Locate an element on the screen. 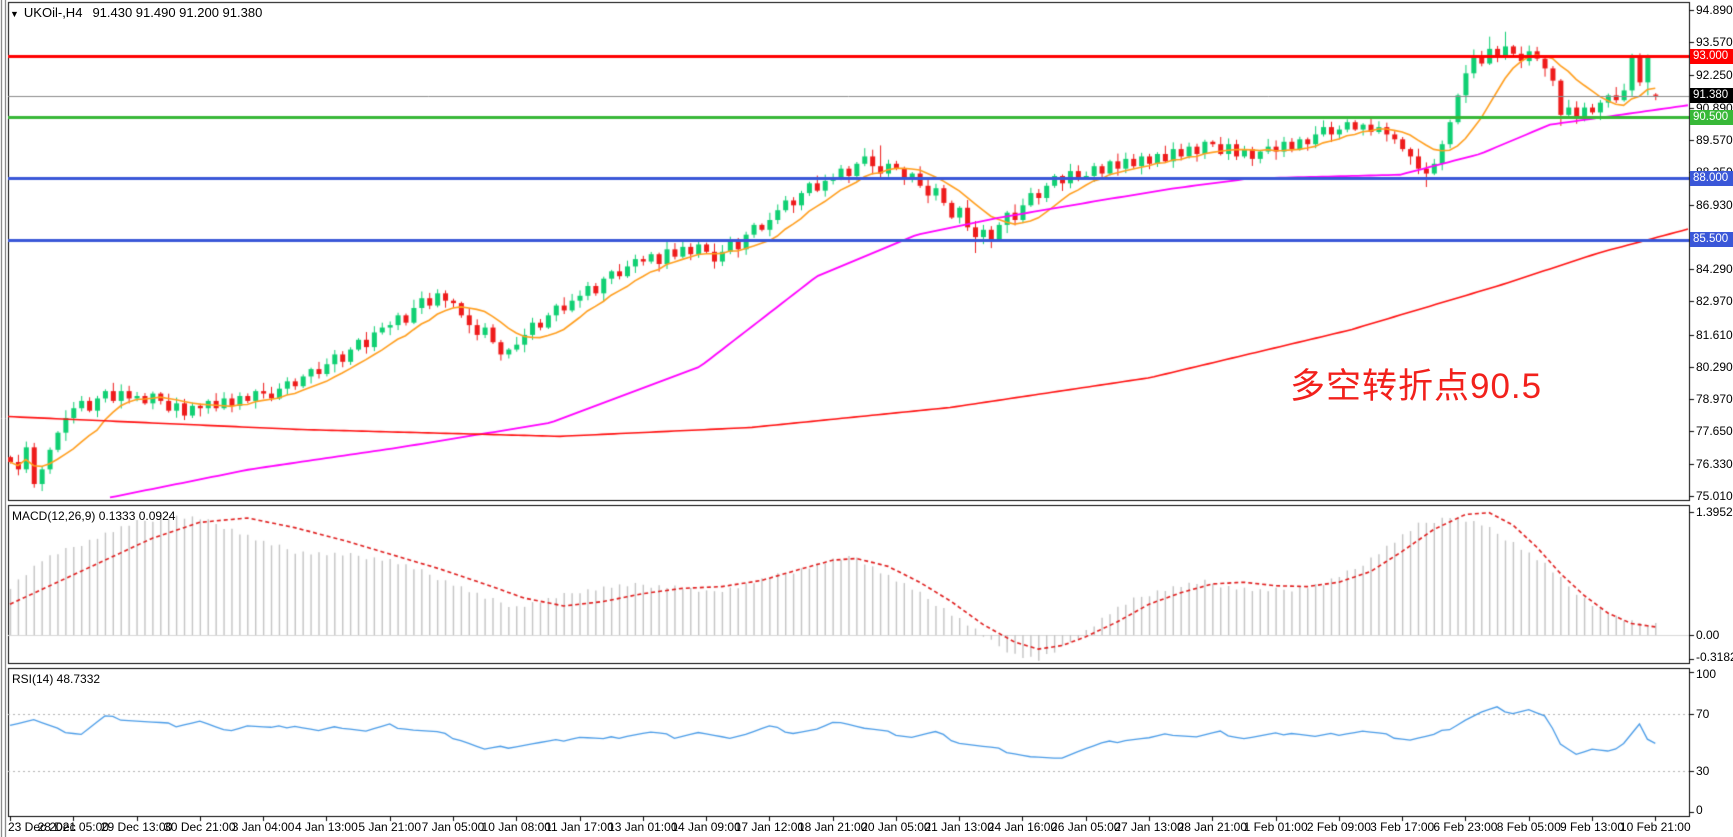  price-badge: 88.000 is located at coordinates (1711, 178).